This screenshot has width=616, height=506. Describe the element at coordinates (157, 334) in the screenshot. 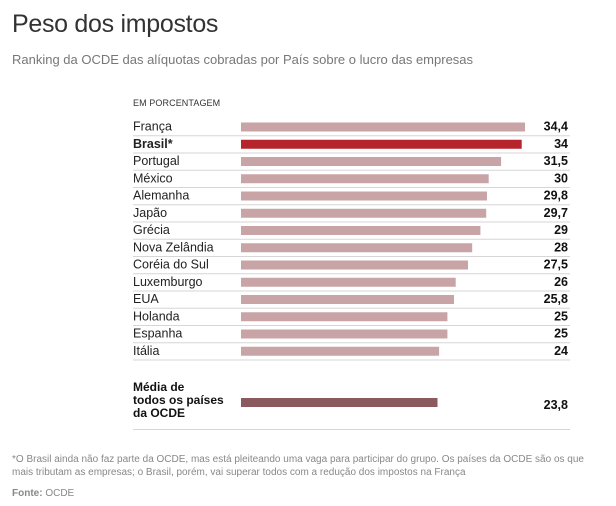

I see `category-label: Espanha` at that location.